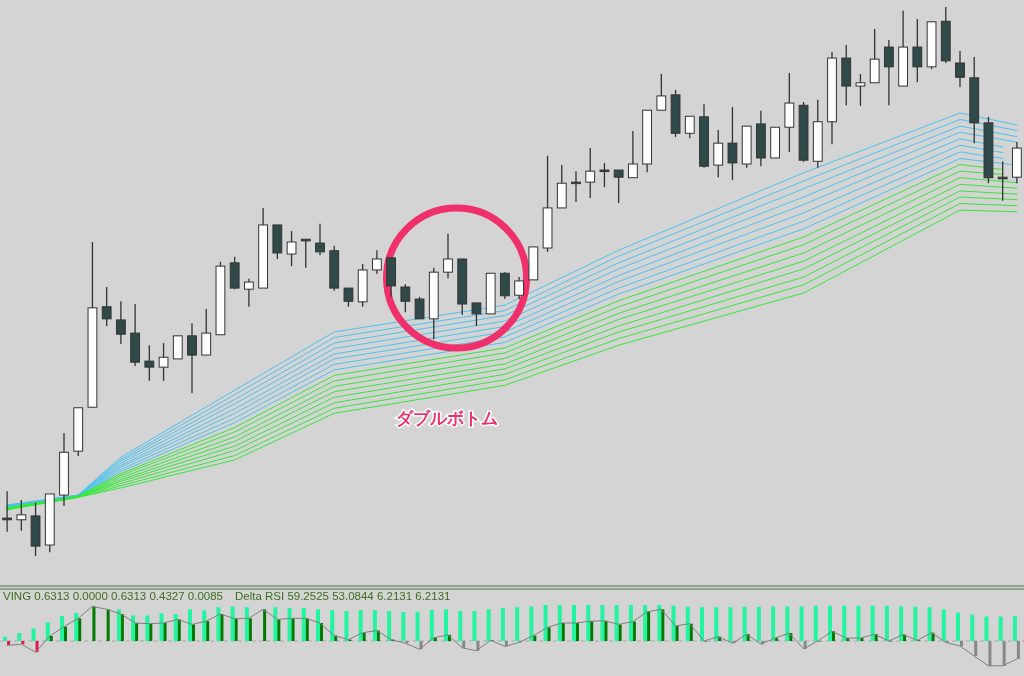 The width and height of the screenshot is (1024, 676). What do you see at coordinates (113, 596) in the screenshot?
I see `text: VING 0.6313 0.0000 0.6313 0.4327 0.0085` at bounding box center [113, 596].